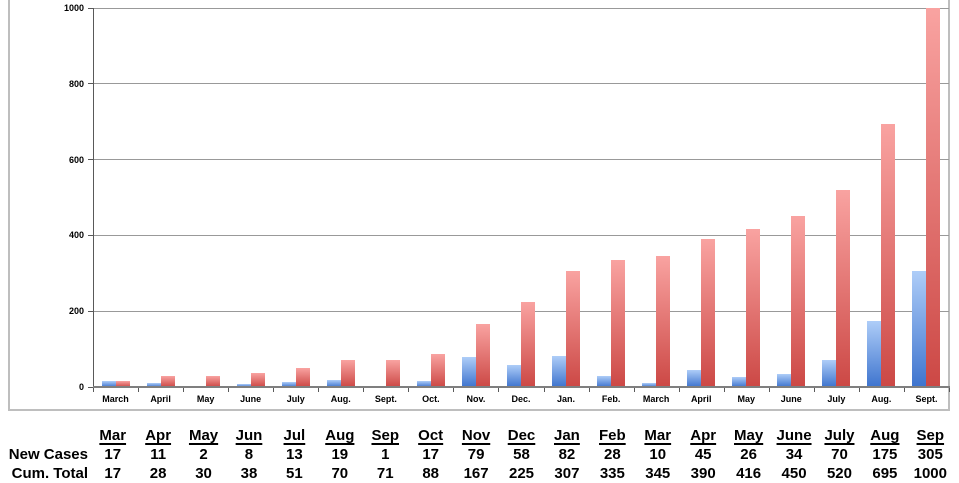  I want to click on table-month-header: July, so click(839, 436).